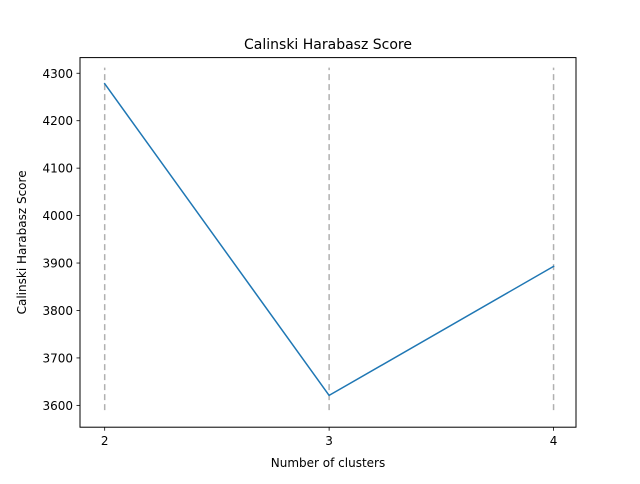 The height and width of the screenshot is (484, 640). I want to click on x-axis-label: Number of clusters, so click(328, 463).